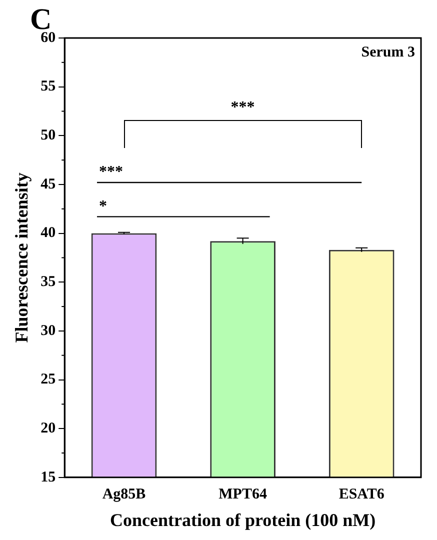 Image resolution: width=437 pixels, height=540 pixels. I want to click on y-tick-label: 55, so click(48, 86).